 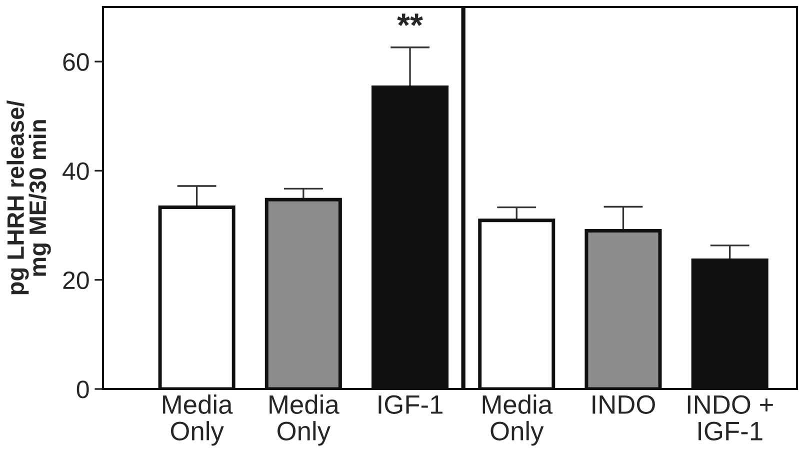 What do you see at coordinates (730, 417) in the screenshot?
I see `x-tick-label: INDO + IGF-1` at bounding box center [730, 417].